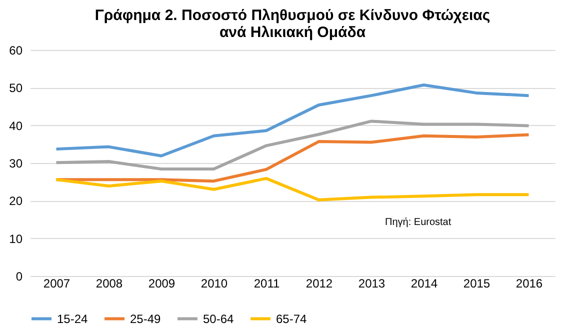  What do you see at coordinates (267, 283) in the screenshot?
I see `x-tick-label: 2011` at bounding box center [267, 283].